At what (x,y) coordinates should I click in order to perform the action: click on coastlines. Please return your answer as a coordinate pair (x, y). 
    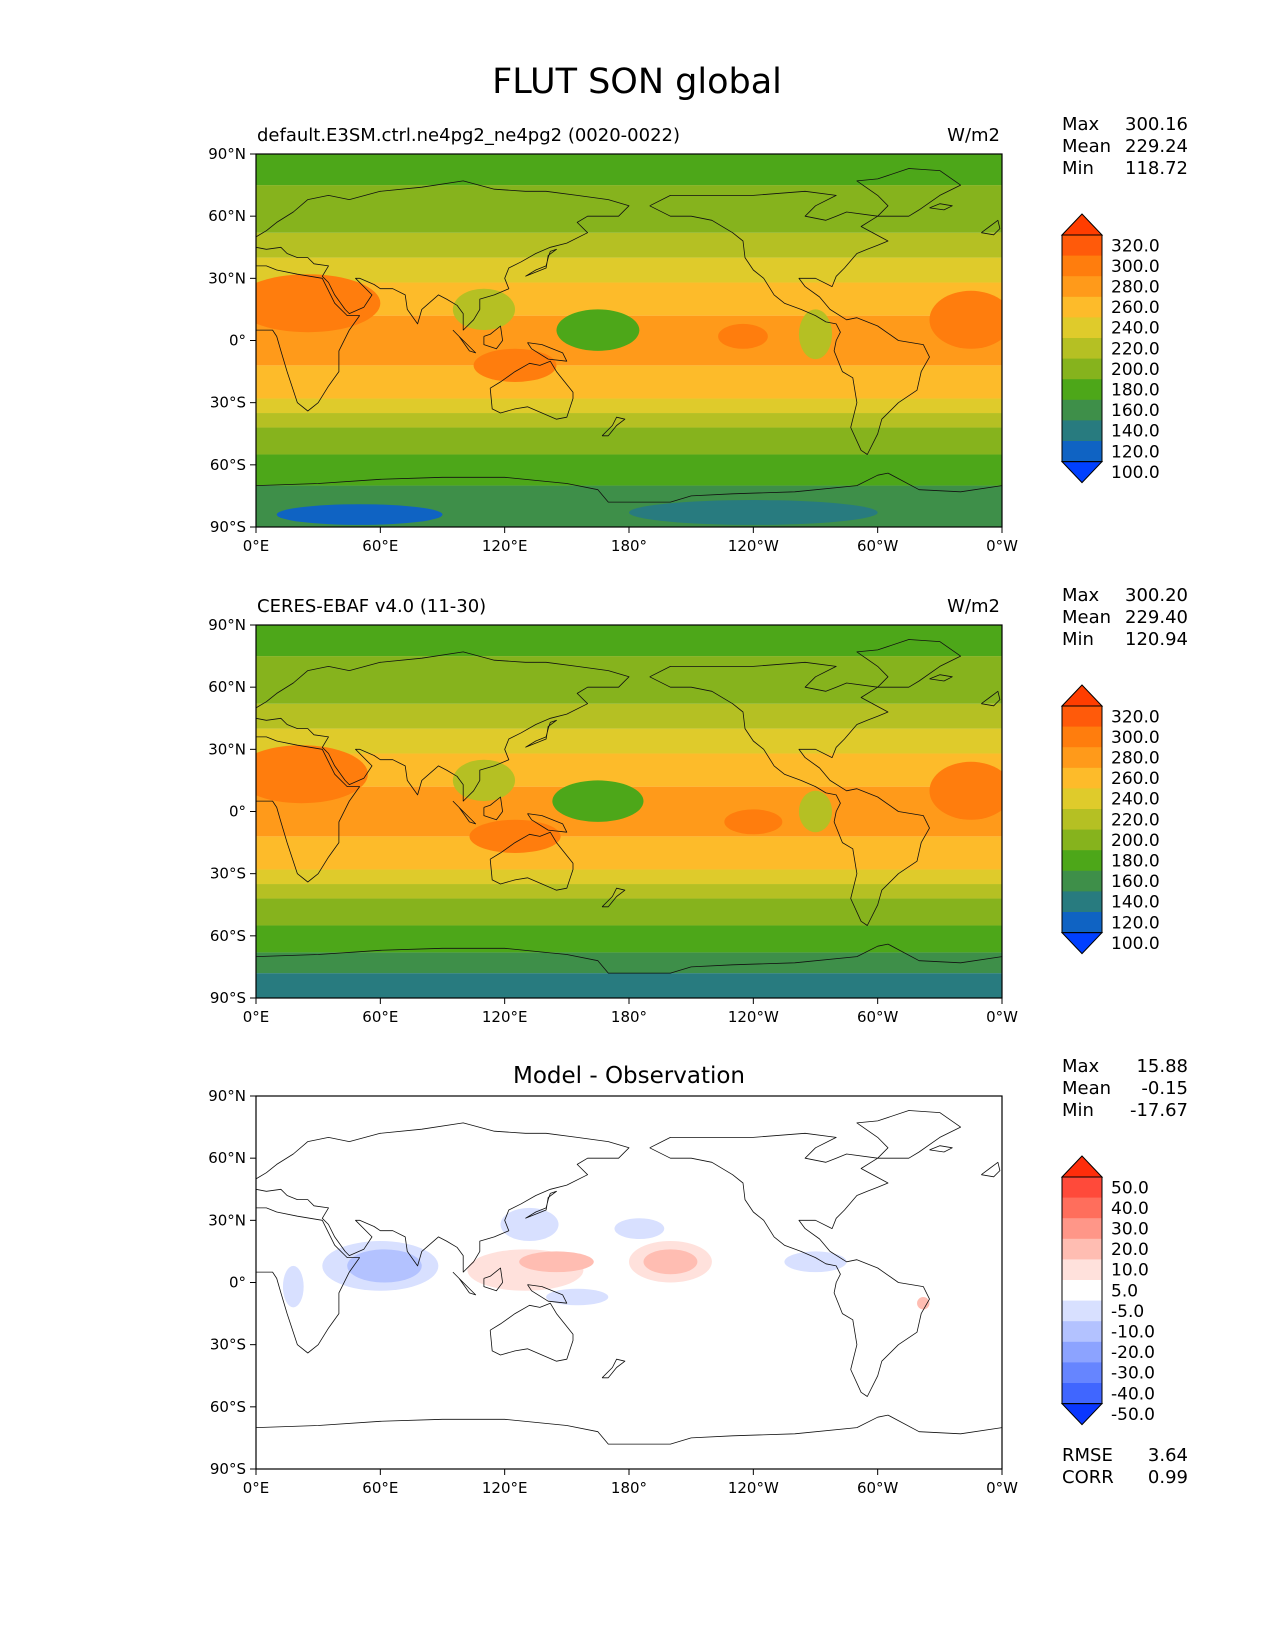
    Looking at the image, I should click on (629, 806).